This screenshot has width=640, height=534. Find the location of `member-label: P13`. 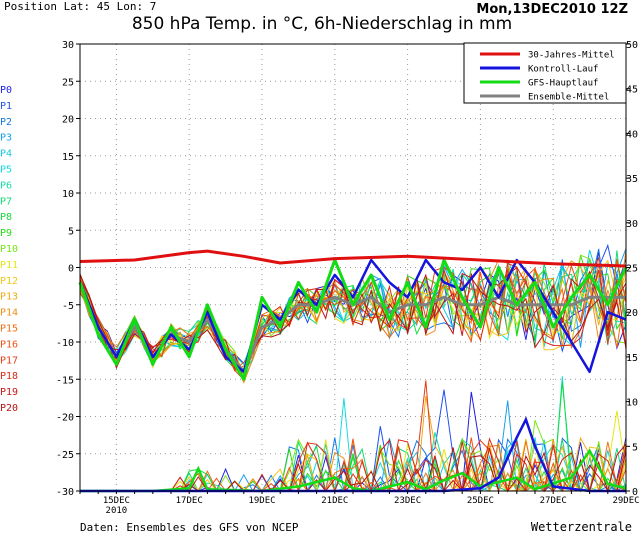

member-label: P13 is located at coordinates (9, 297).